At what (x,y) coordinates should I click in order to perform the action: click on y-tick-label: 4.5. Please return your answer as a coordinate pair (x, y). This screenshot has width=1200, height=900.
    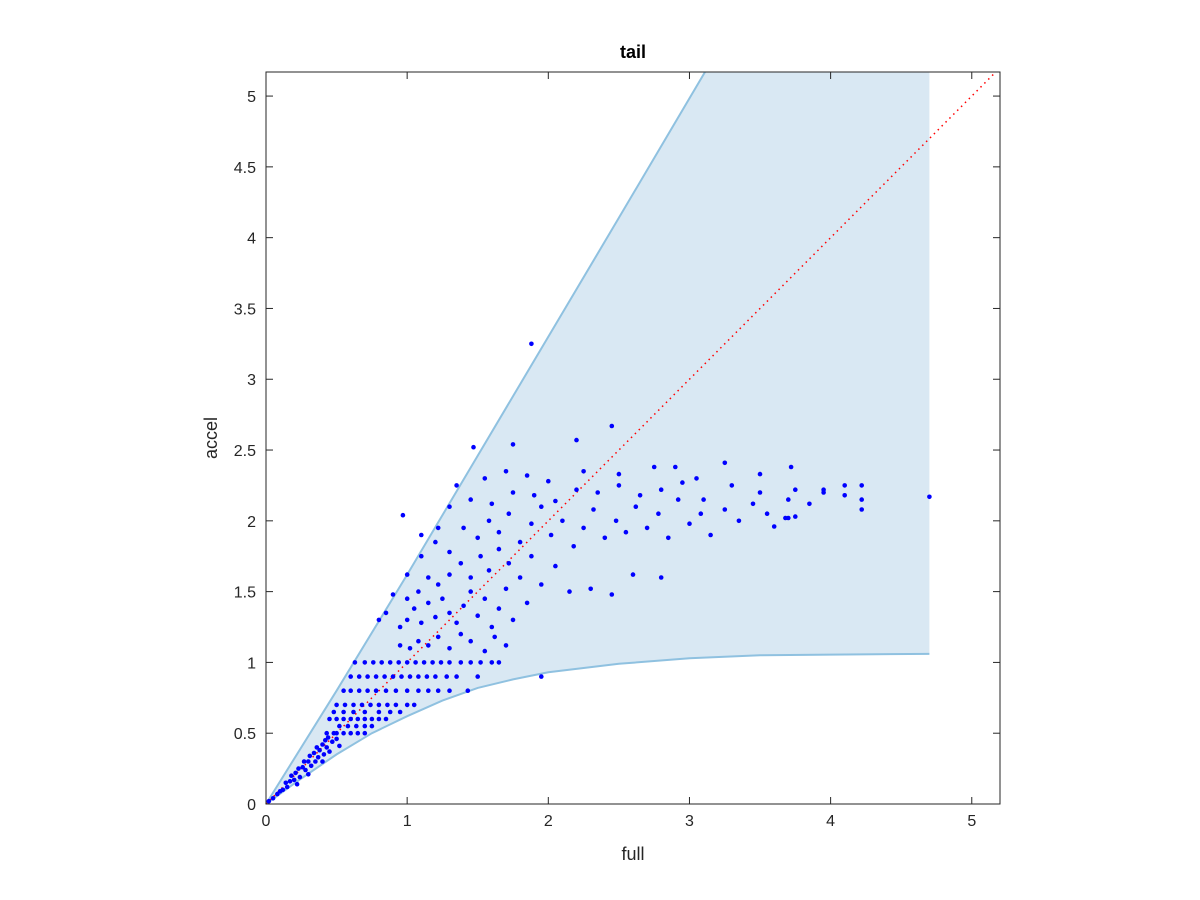
    Looking at the image, I should click on (245, 168).